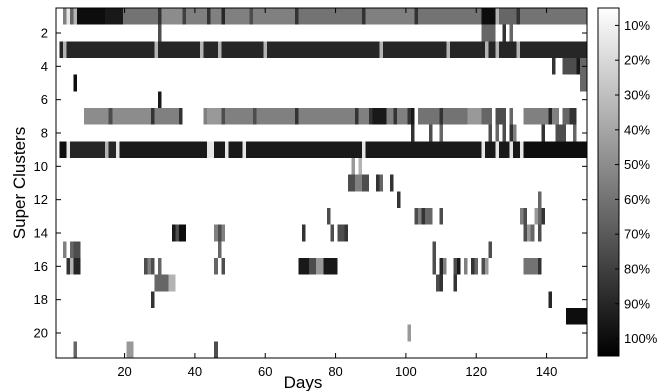 This screenshot has width=670, height=391. I want to click on y-tick-label: 2, so click(44, 33).